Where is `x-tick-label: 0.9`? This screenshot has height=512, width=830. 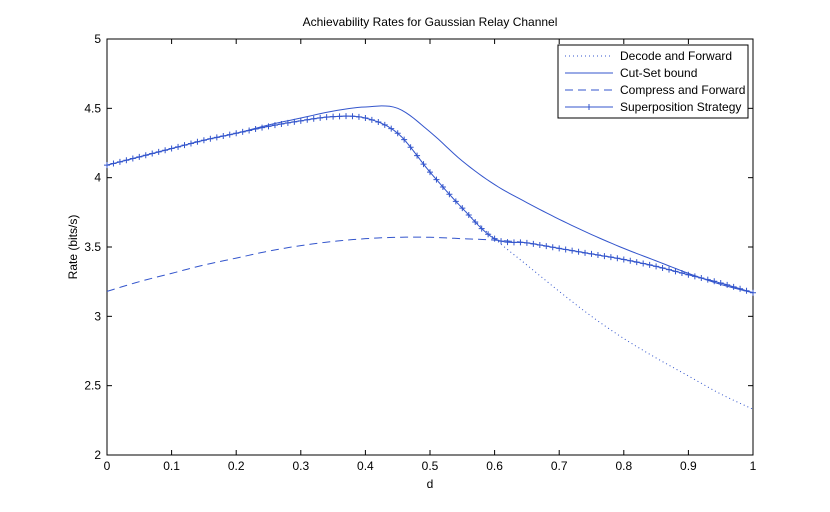 x-tick-label: 0.9 is located at coordinates (688, 466).